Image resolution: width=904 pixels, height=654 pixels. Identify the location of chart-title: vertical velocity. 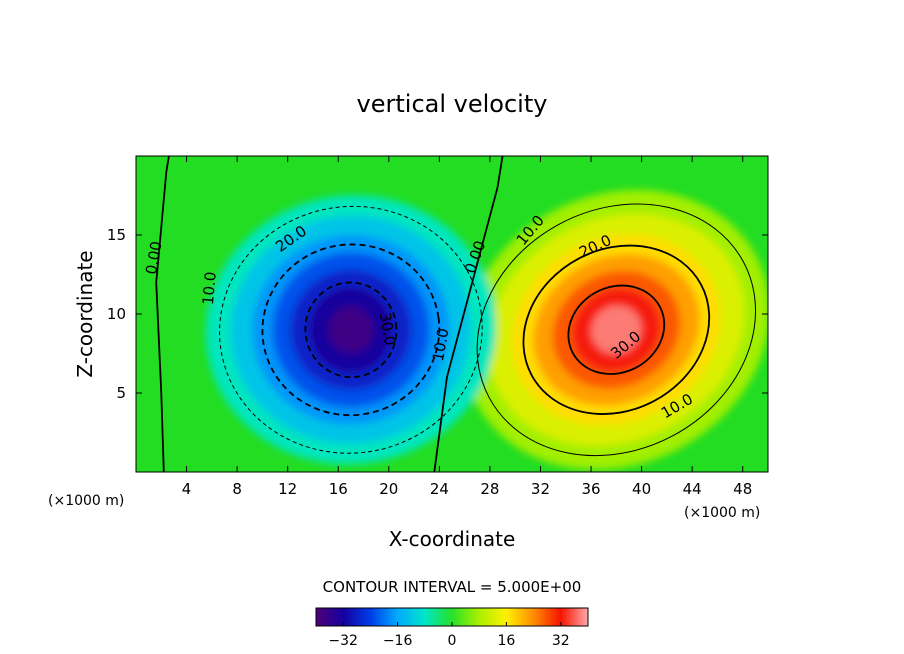
(452, 104).